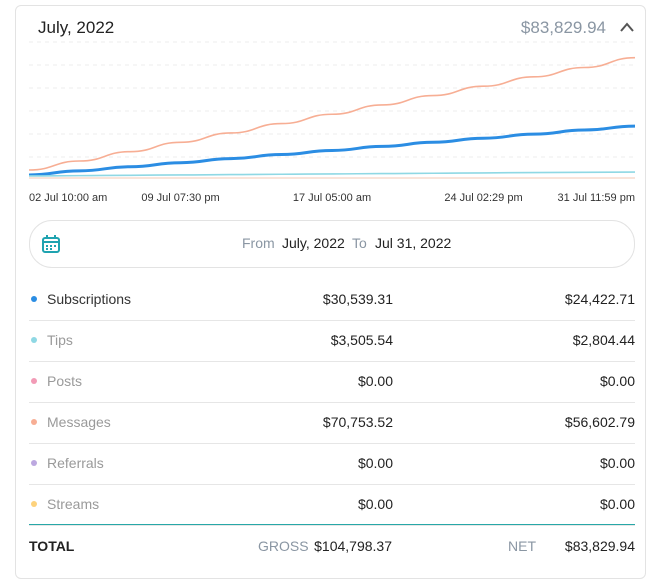 Image resolution: width=659 pixels, height=588 pixels. I want to click on table-row: Subscriptions $30,539.31 $24,422.71, so click(332, 300).